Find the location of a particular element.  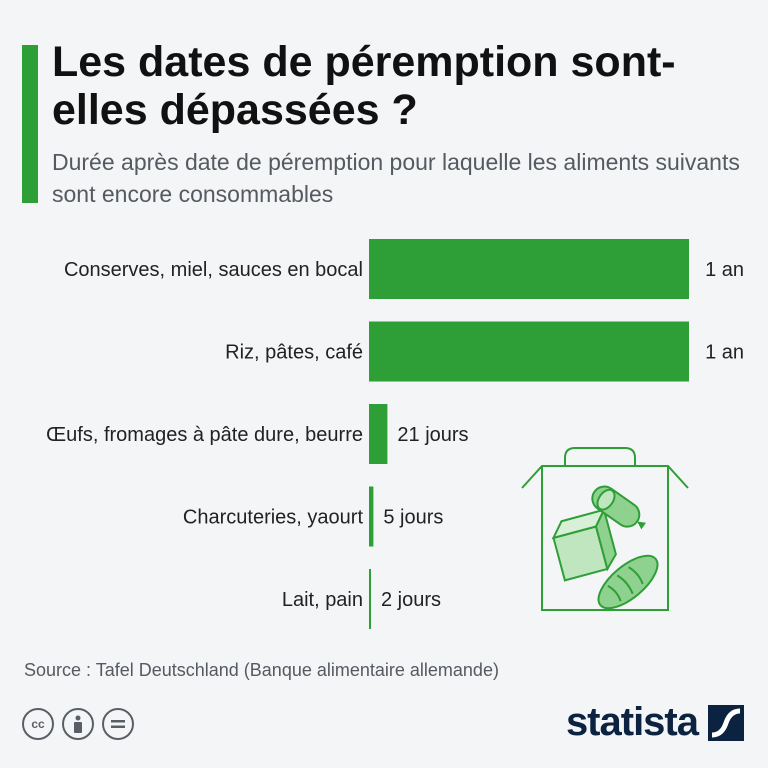

title-accent-bar is located at coordinates (30, 124).